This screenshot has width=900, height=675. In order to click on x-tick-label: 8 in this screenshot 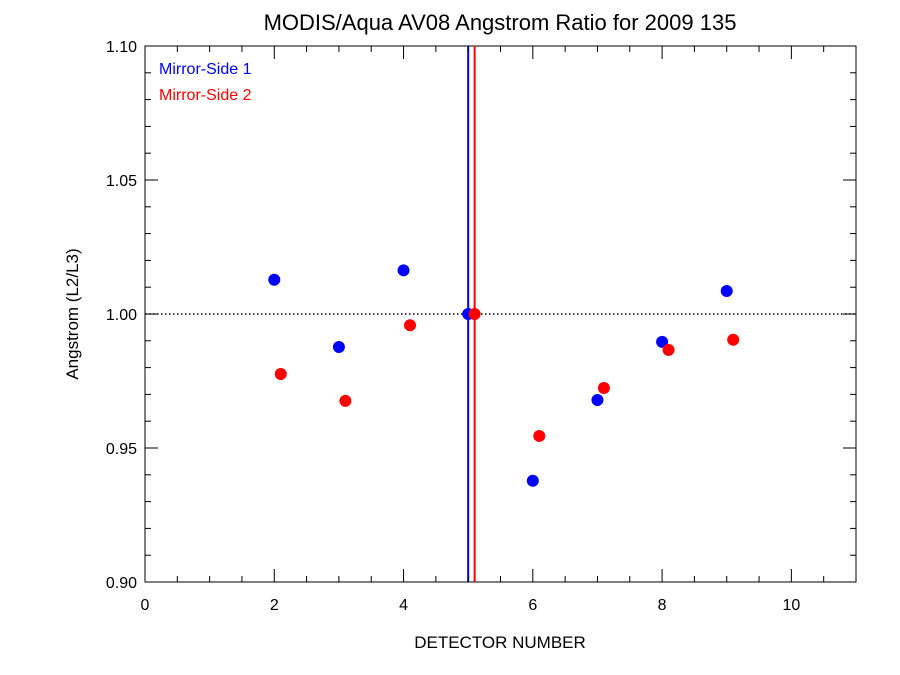, I will do `click(662, 605)`.